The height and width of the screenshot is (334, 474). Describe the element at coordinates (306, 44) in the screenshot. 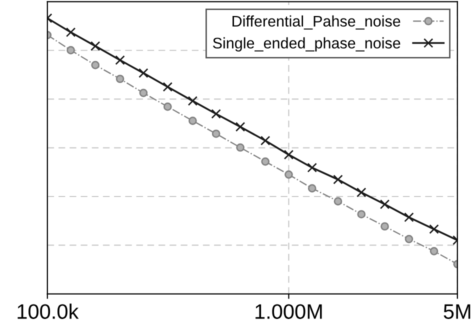

I see `legend-label: Single_ended_phase_noise` at that location.